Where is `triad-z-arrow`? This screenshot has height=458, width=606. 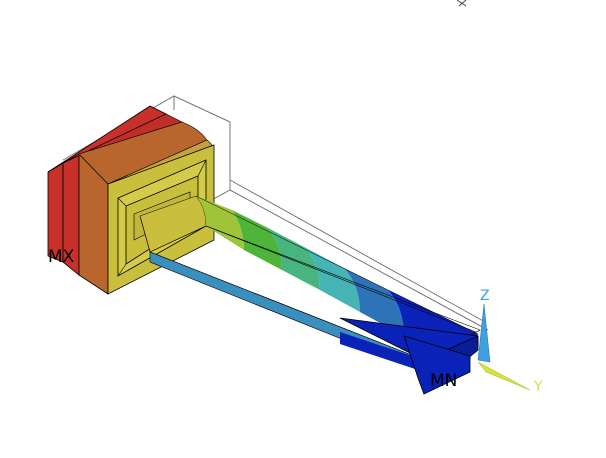 triad-z-arrow is located at coordinates (484, 333).